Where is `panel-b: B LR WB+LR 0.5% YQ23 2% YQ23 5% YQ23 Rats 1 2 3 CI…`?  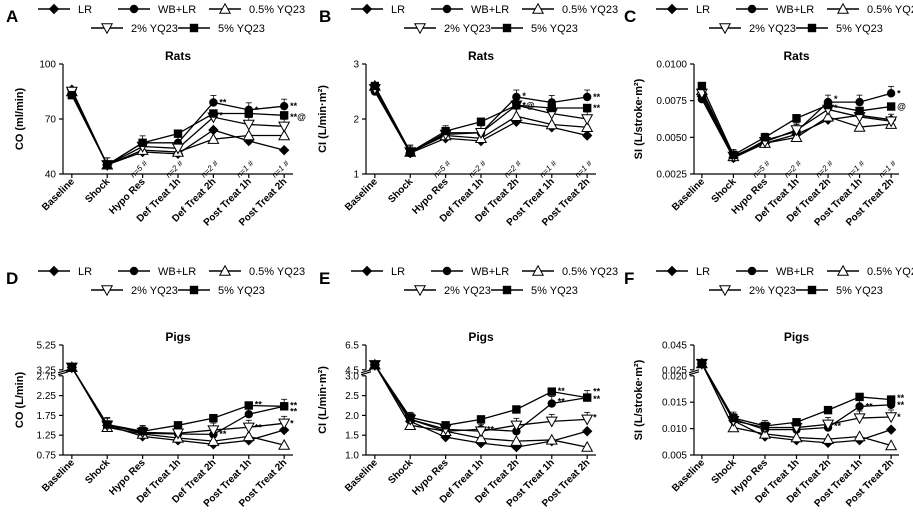
panel-b: B LR WB+LR 0.5% YQ23 2% YQ23 5% YQ23 Rats 1 2 3 CI… is located at coordinates (467, 115).